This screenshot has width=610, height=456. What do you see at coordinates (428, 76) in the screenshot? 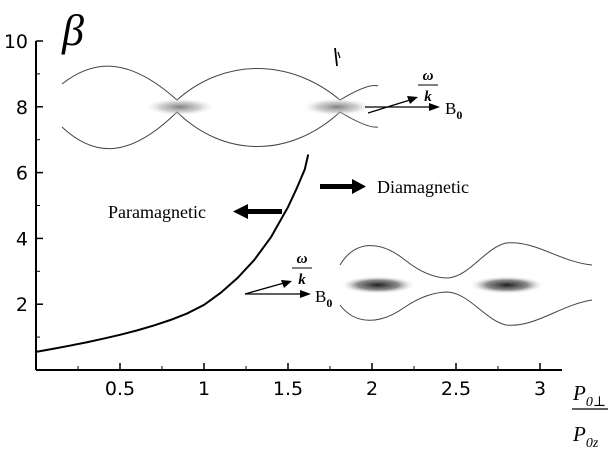
I see `upper-omega-label: ω` at bounding box center [428, 76].